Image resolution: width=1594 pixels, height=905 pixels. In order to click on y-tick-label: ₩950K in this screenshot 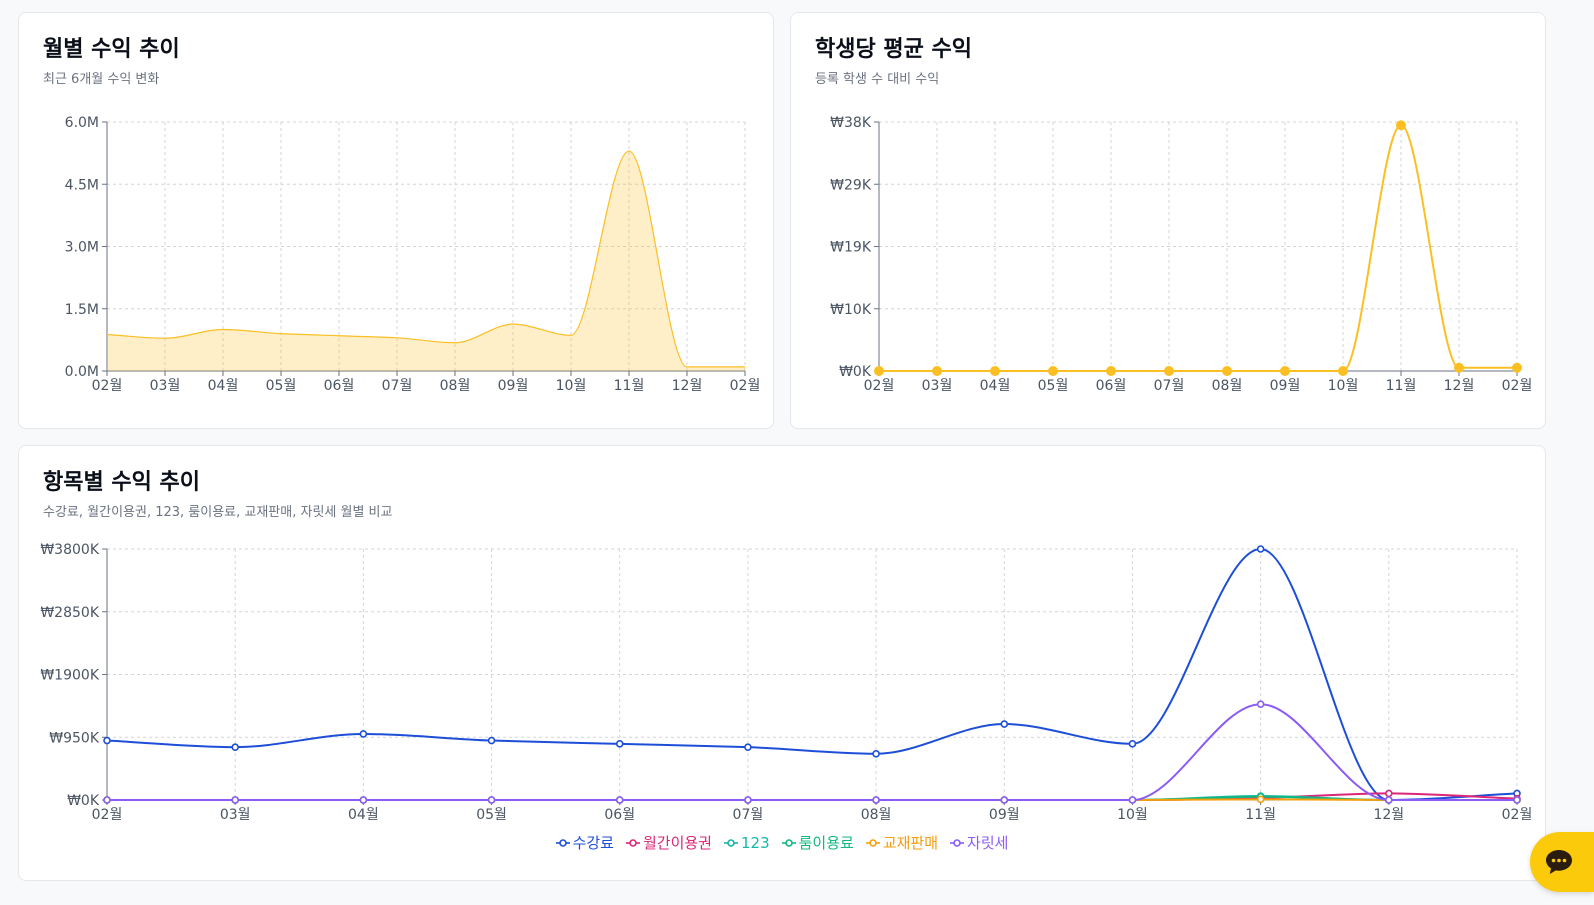, I will do `click(74, 738)`.